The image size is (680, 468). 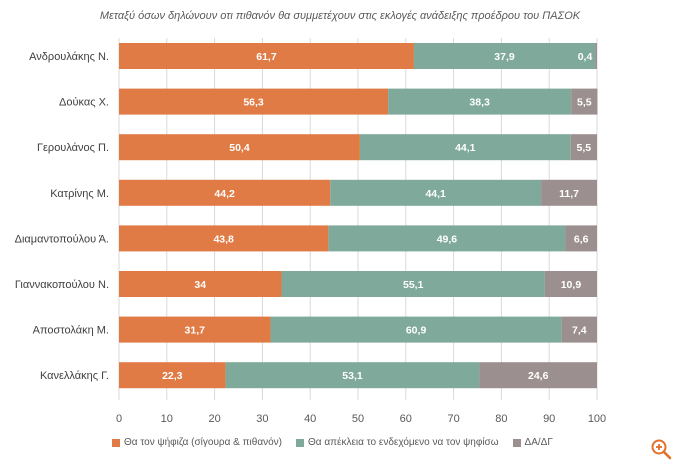 What do you see at coordinates (214, 419) in the screenshot?
I see `x-tick-label: 20` at bounding box center [214, 419].